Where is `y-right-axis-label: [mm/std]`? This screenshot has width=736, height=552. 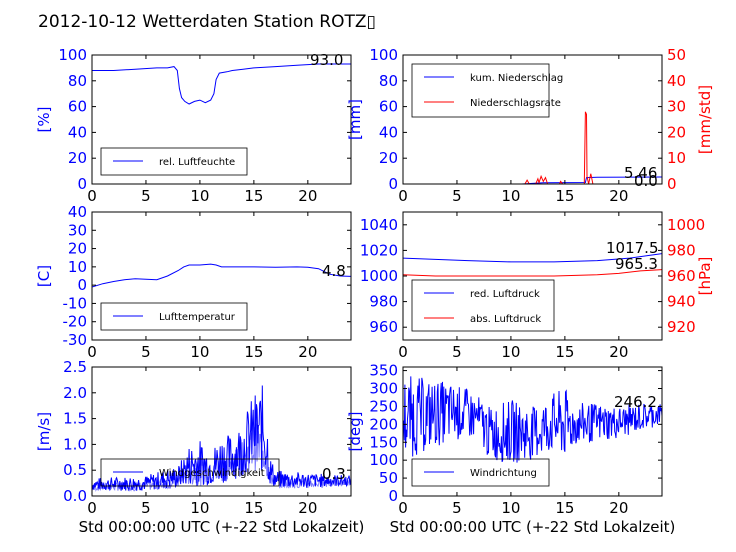 y-right-axis-label: [mm/std] is located at coordinates (705, 119).